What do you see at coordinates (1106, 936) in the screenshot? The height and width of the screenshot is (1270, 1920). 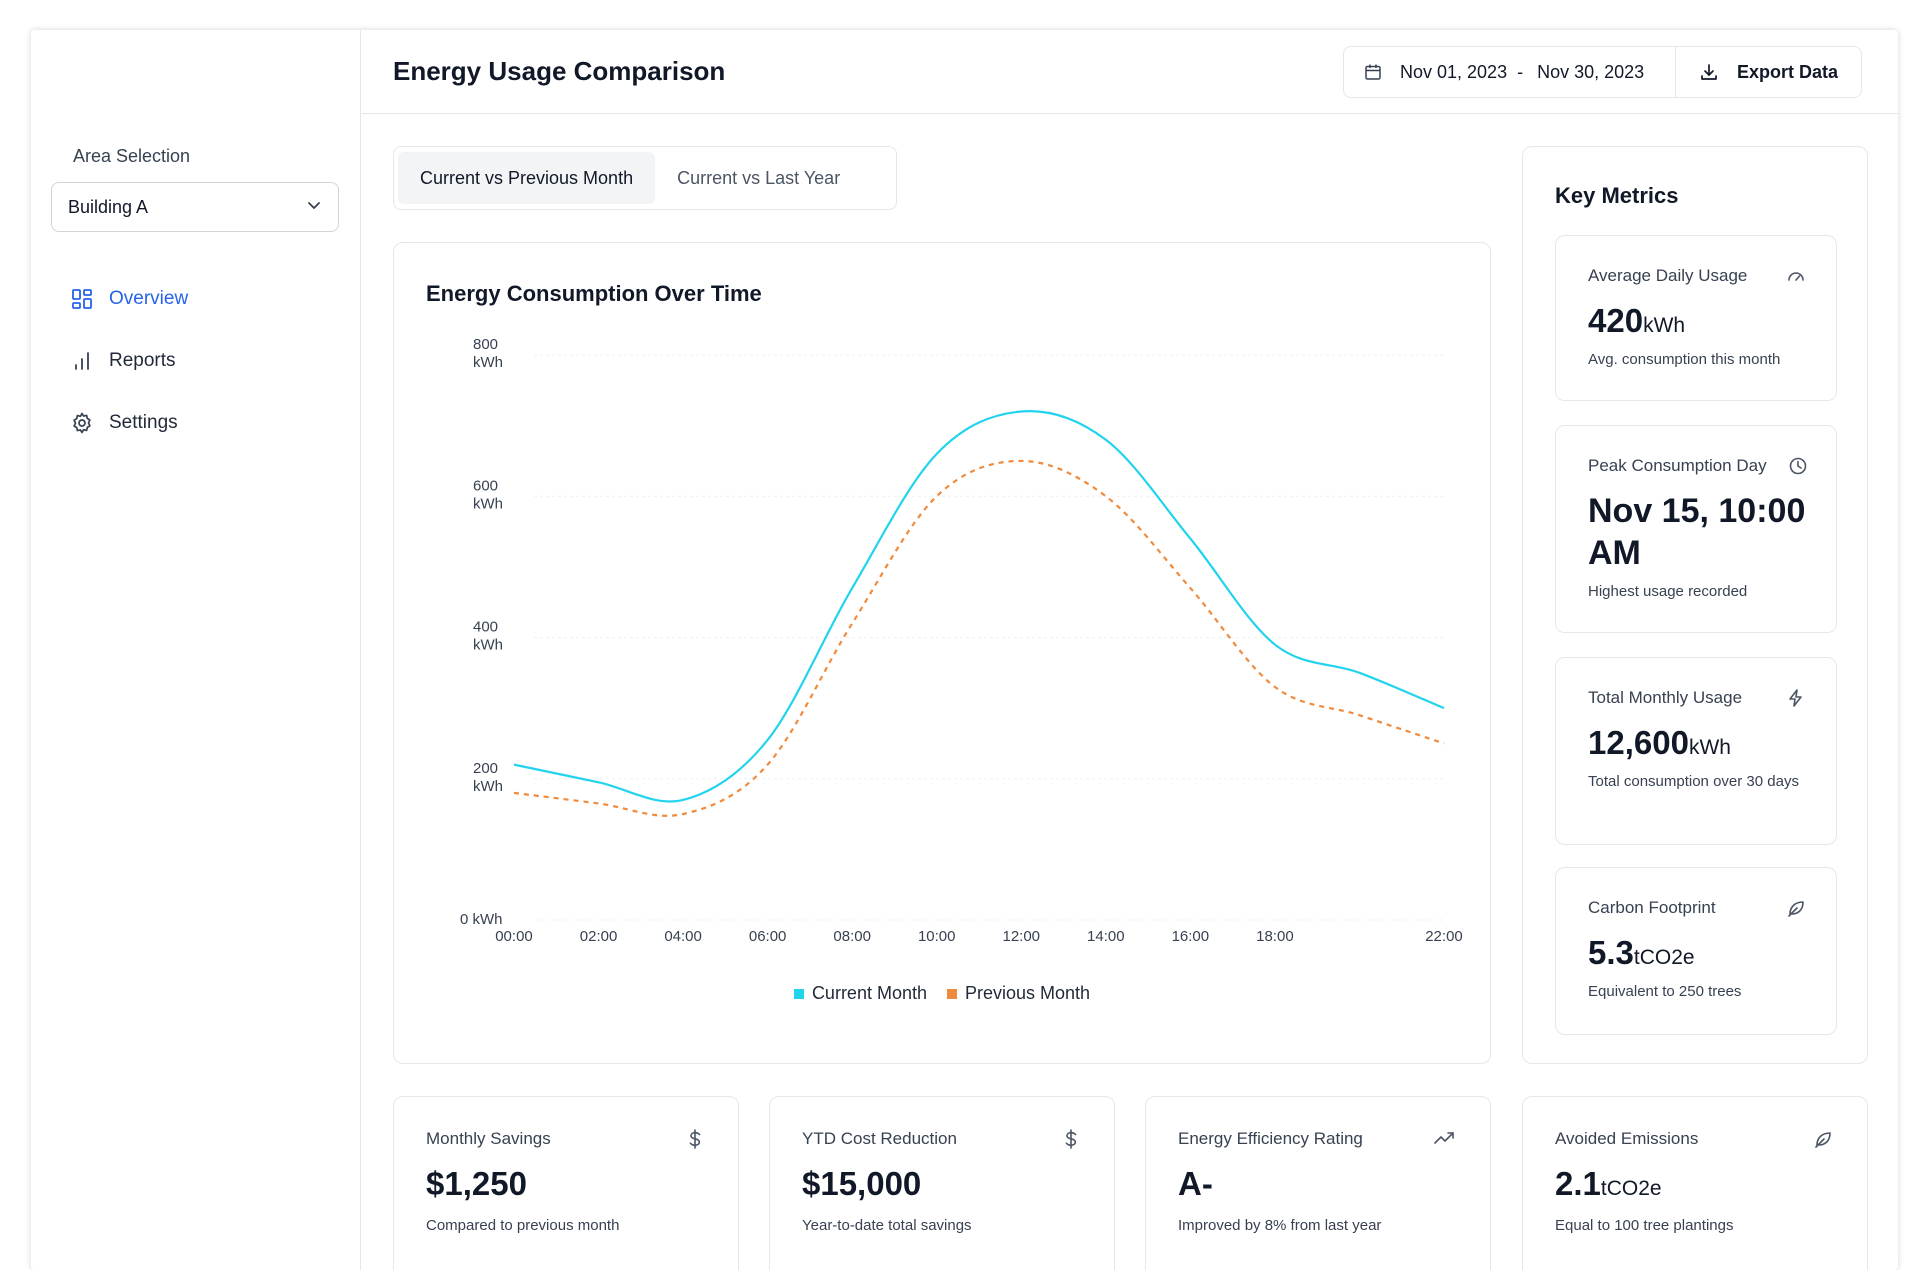 I see `x-tick-label: 14:00` at bounding box center [1106, 936].